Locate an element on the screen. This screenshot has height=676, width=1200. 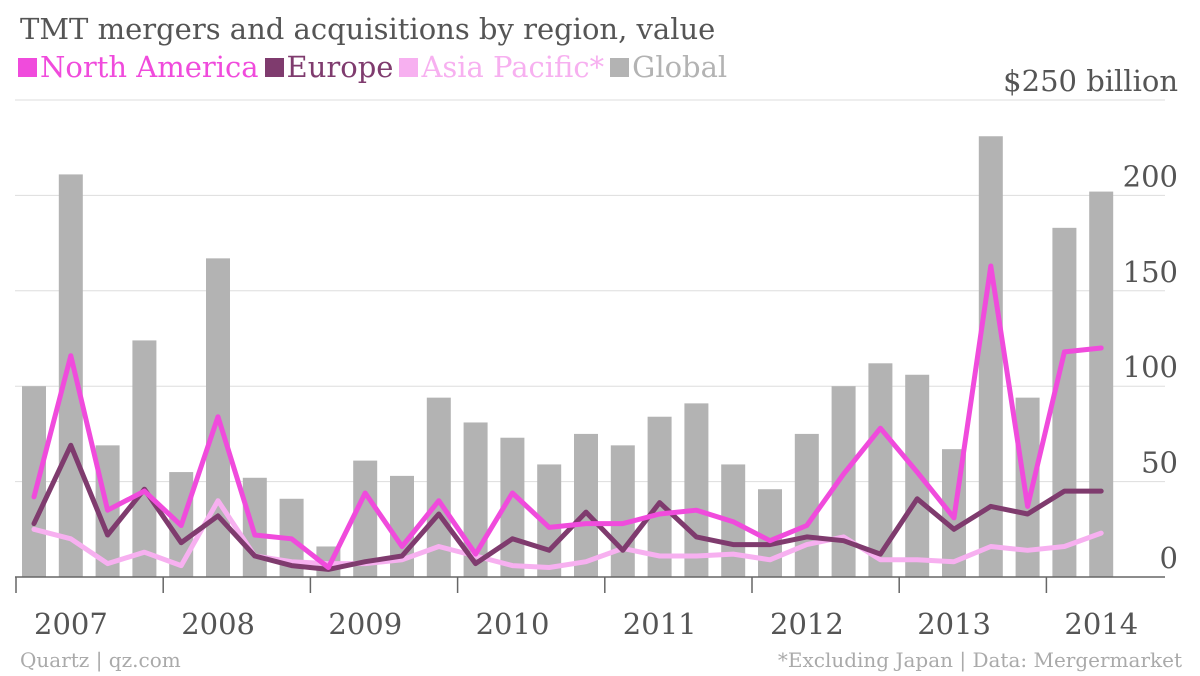
y-tick-label: 150 is located at coordinates (1150, 272).